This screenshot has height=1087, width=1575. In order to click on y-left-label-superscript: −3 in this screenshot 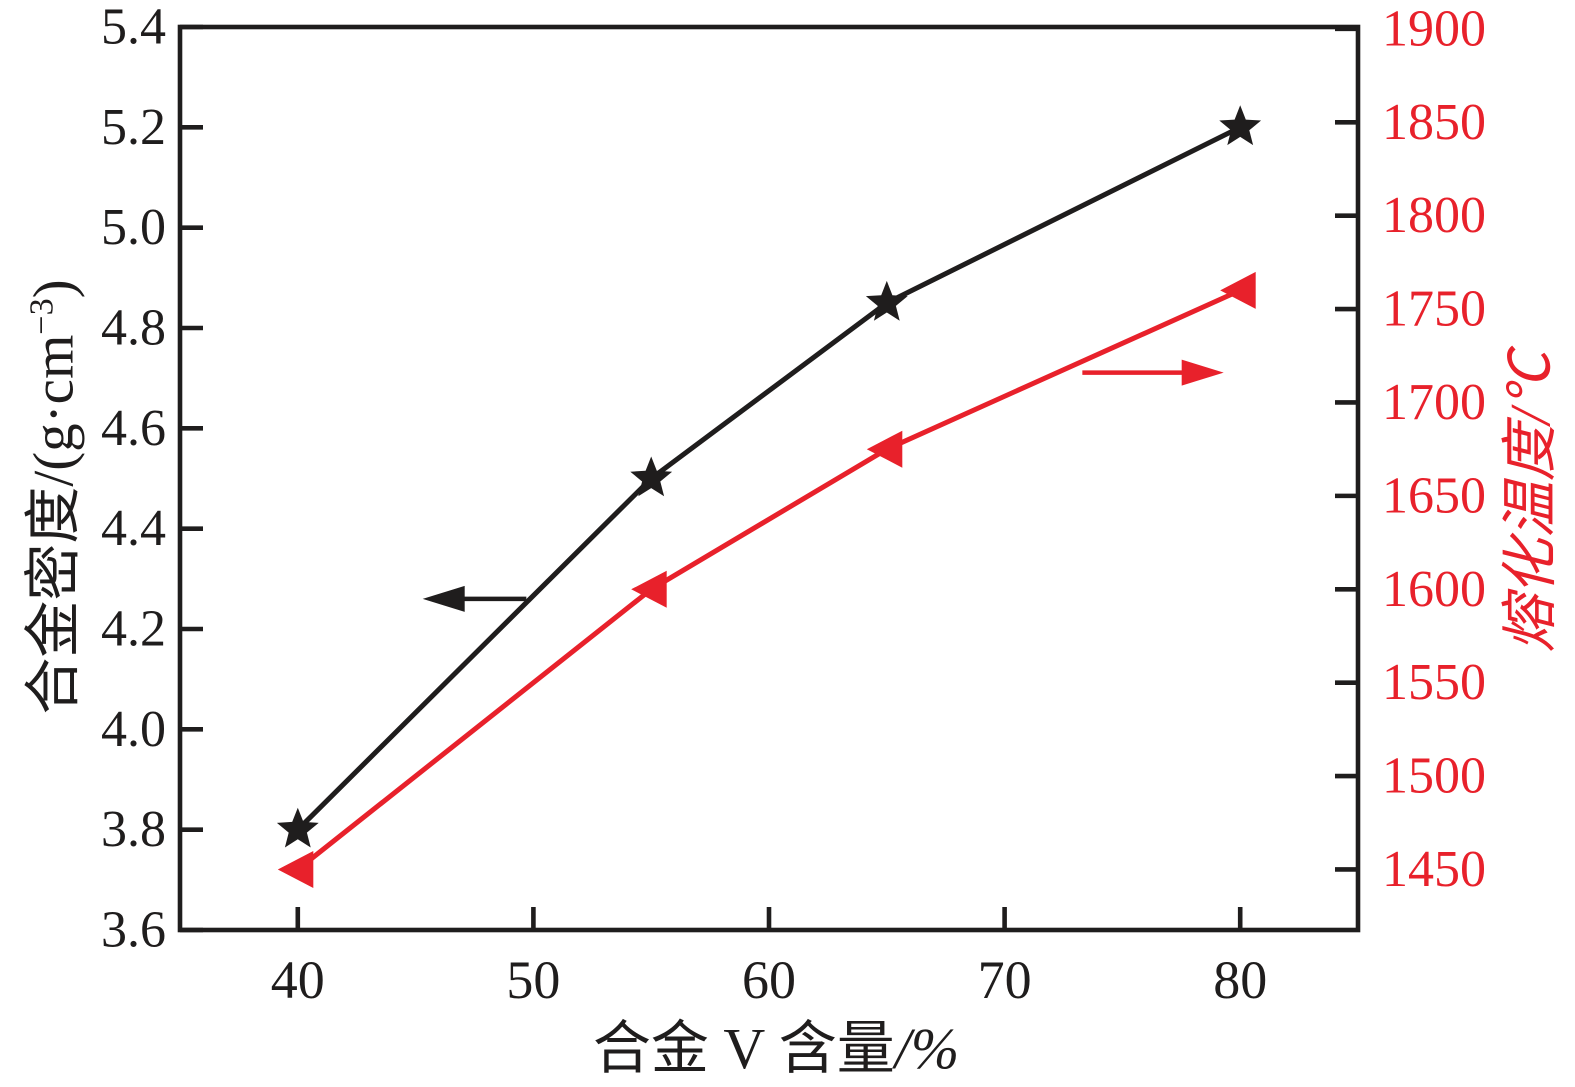, I will do `click(42, 316)`.